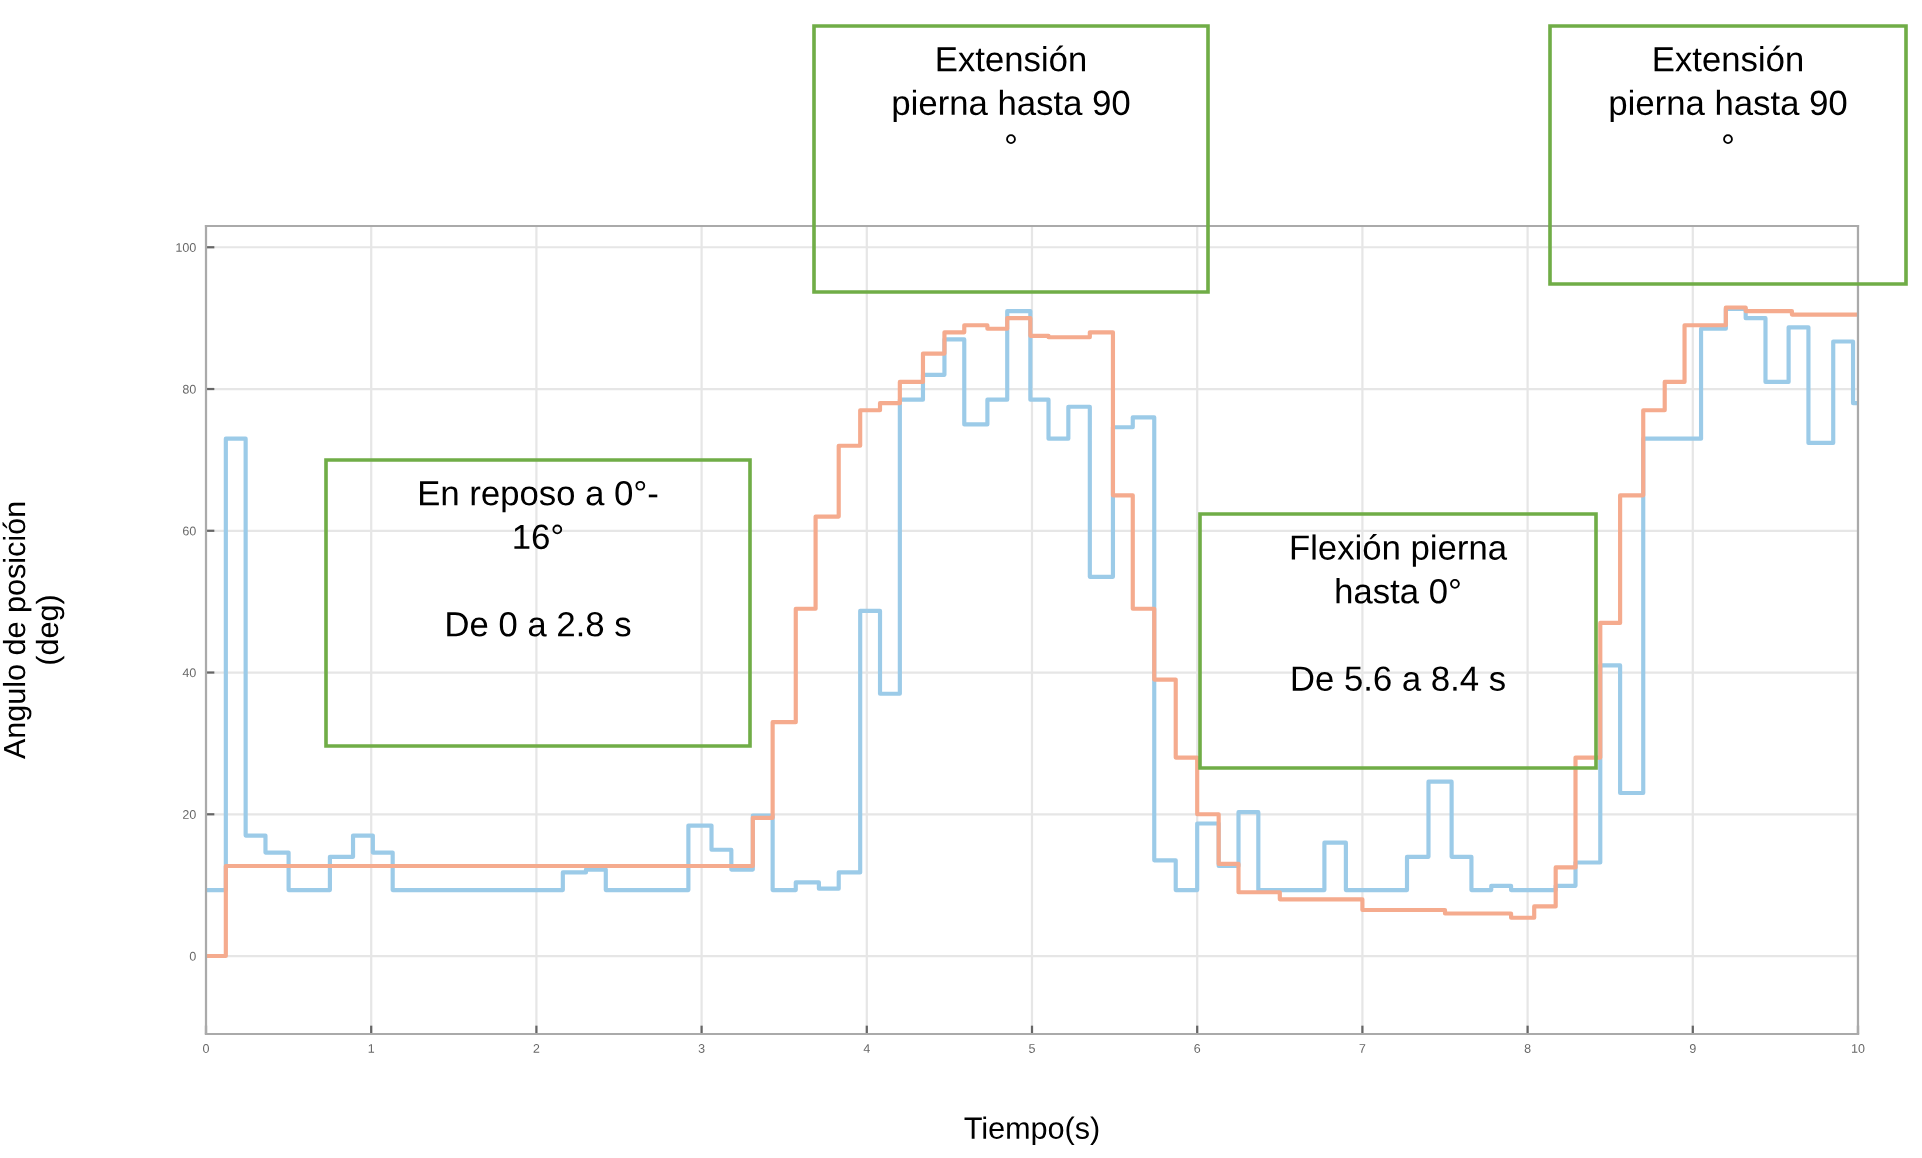 The width and height of the screenshot is (1922, 1158). I want to click on text: Flexión pierna hasta 0° De 5.6 a 8.4 s, so click(1399, 612).